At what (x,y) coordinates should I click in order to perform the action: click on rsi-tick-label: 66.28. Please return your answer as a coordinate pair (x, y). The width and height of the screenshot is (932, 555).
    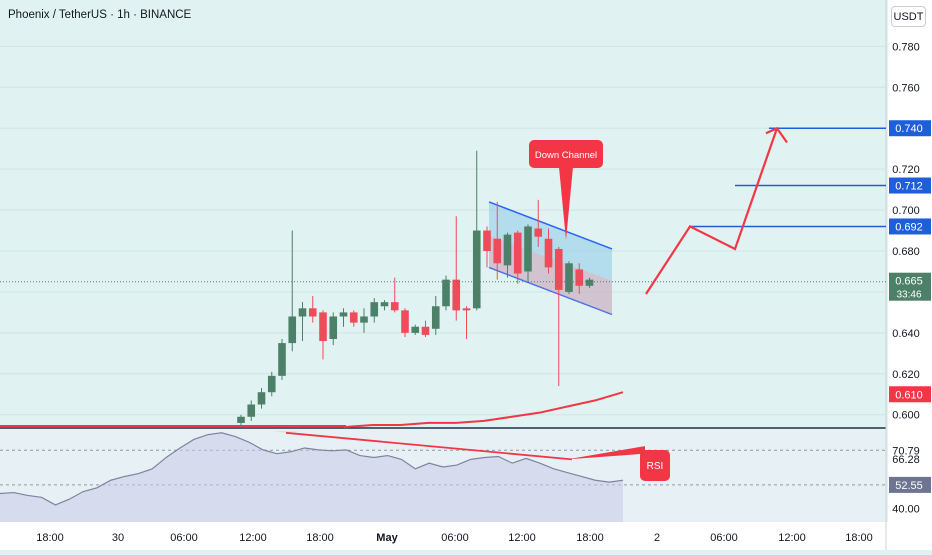
    Looking at the image, I should click on (906, 460).